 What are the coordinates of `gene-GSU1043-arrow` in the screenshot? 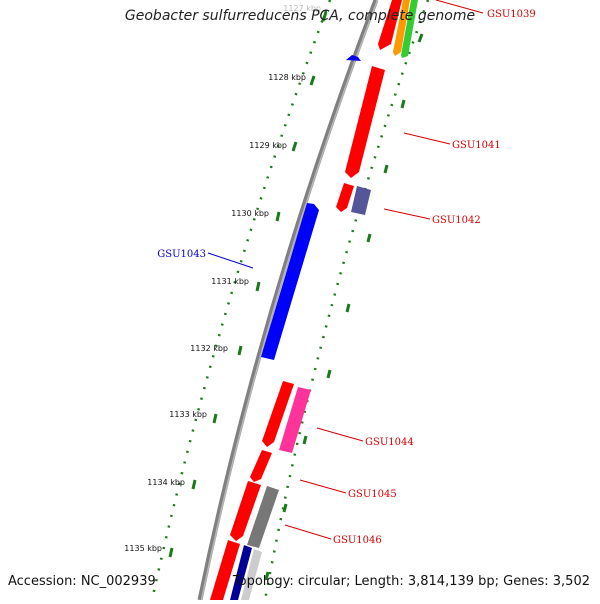 It's located at (290, 281).